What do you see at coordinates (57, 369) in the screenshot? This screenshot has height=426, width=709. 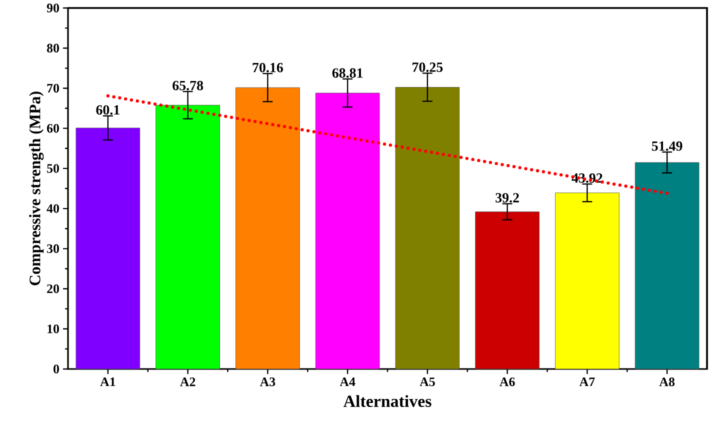 I see `y-tick-label: 0` at bounding box center [57, 369].